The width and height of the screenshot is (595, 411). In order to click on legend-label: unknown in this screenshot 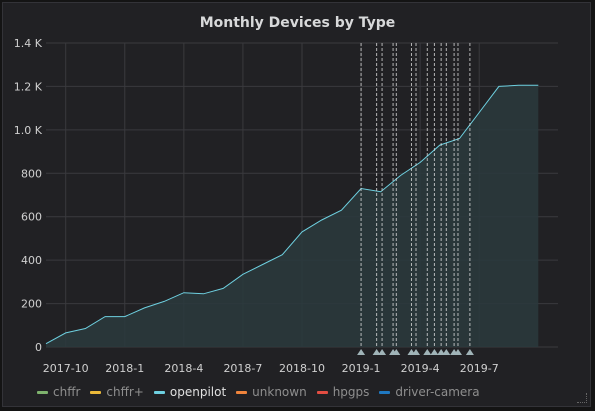, I will do `click(279, 392)`.